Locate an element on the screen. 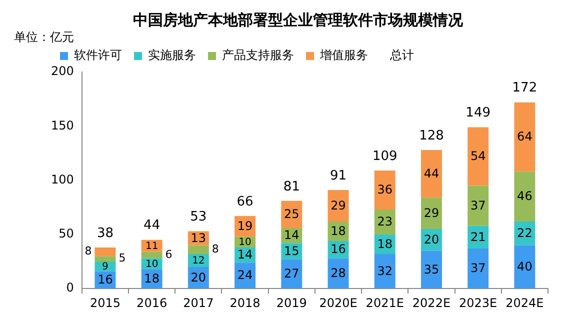 Image resolution: width=578 pixels, height=328 pixels. data-label: 15 is located at coordinates (292, 251).